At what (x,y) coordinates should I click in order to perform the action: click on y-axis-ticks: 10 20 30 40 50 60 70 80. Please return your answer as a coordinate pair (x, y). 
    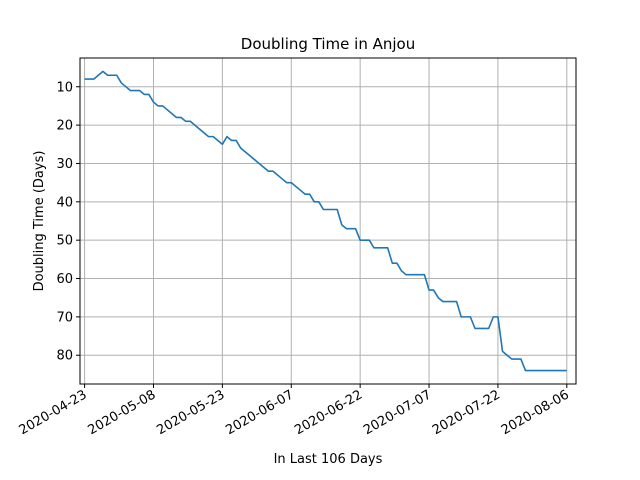
    Looking at the image, I should click on (68, 222).